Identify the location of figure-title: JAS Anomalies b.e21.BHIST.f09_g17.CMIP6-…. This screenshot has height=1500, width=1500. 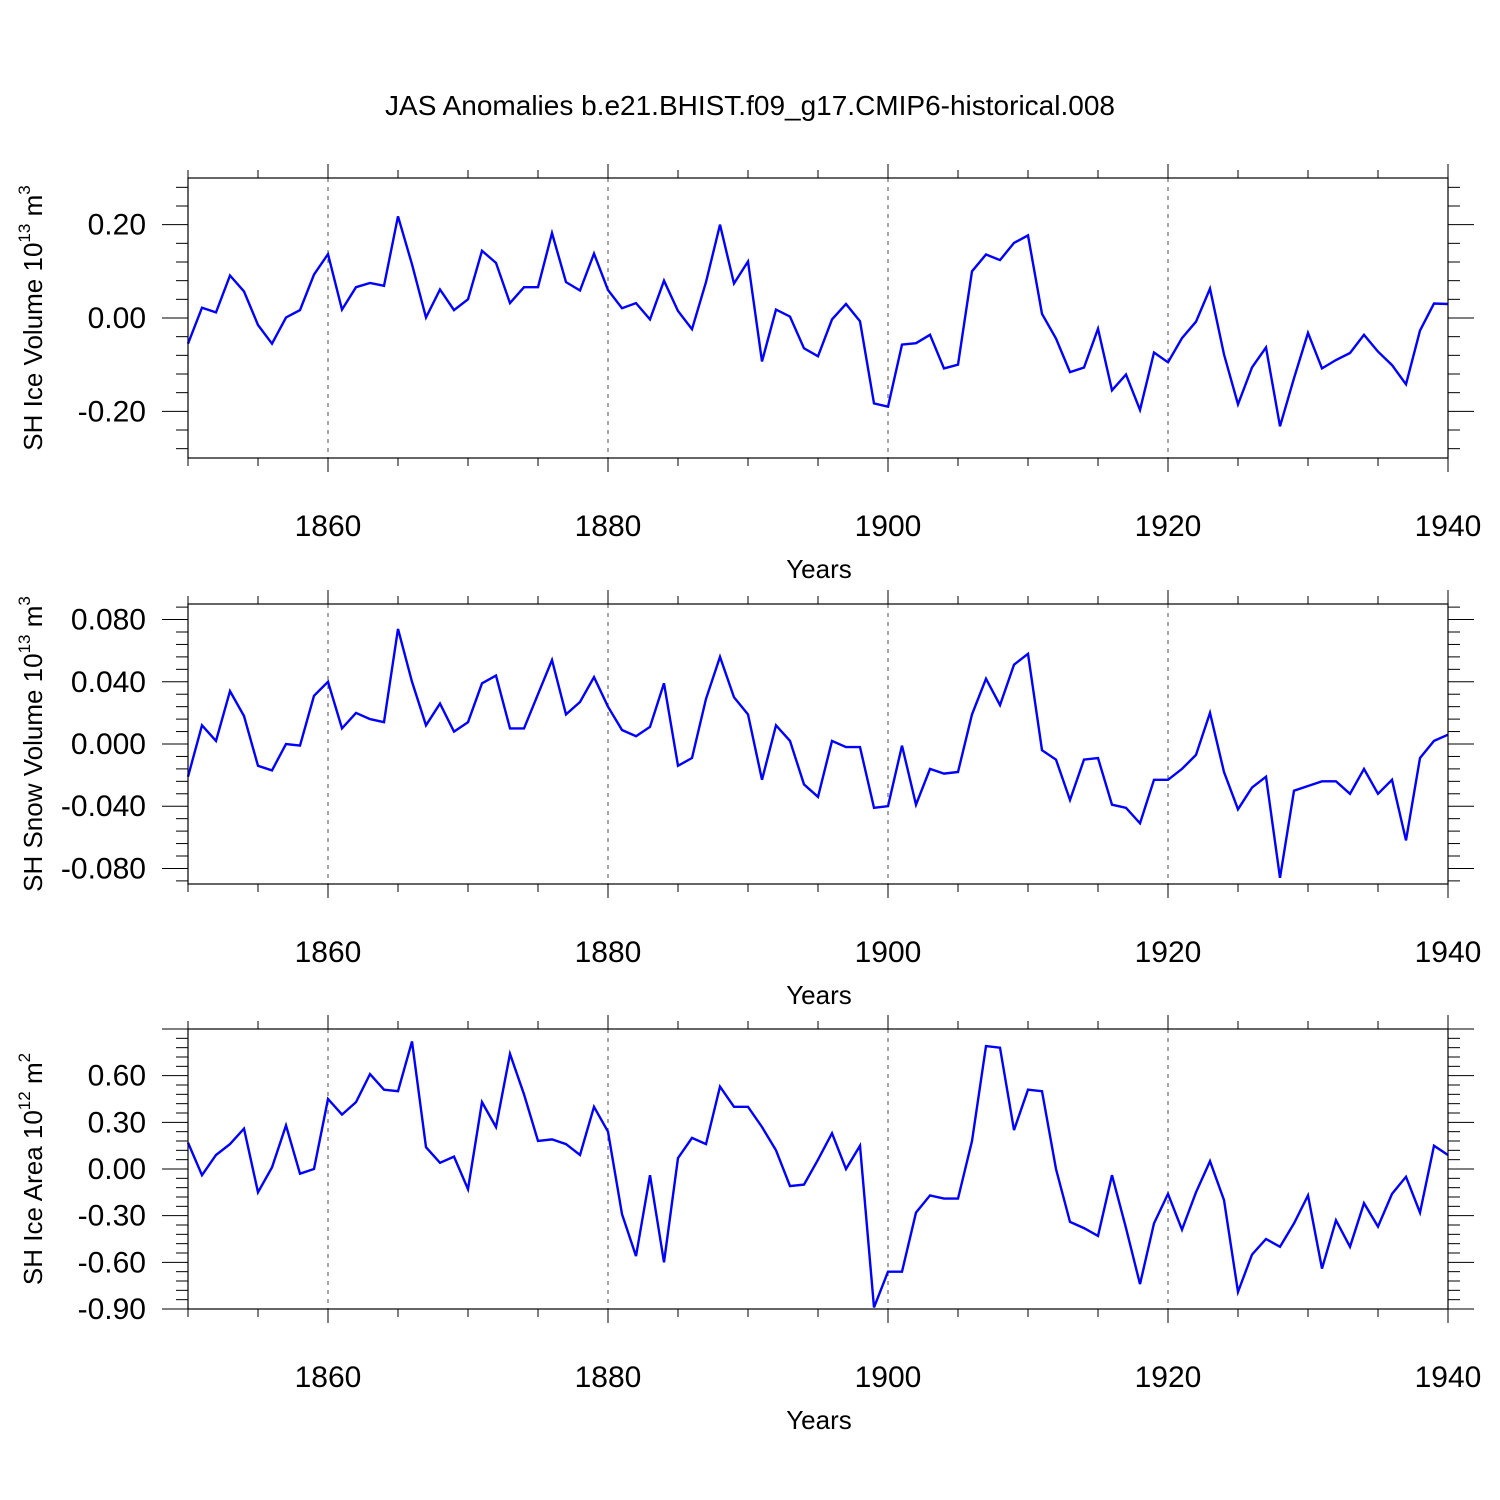
(750, 105).